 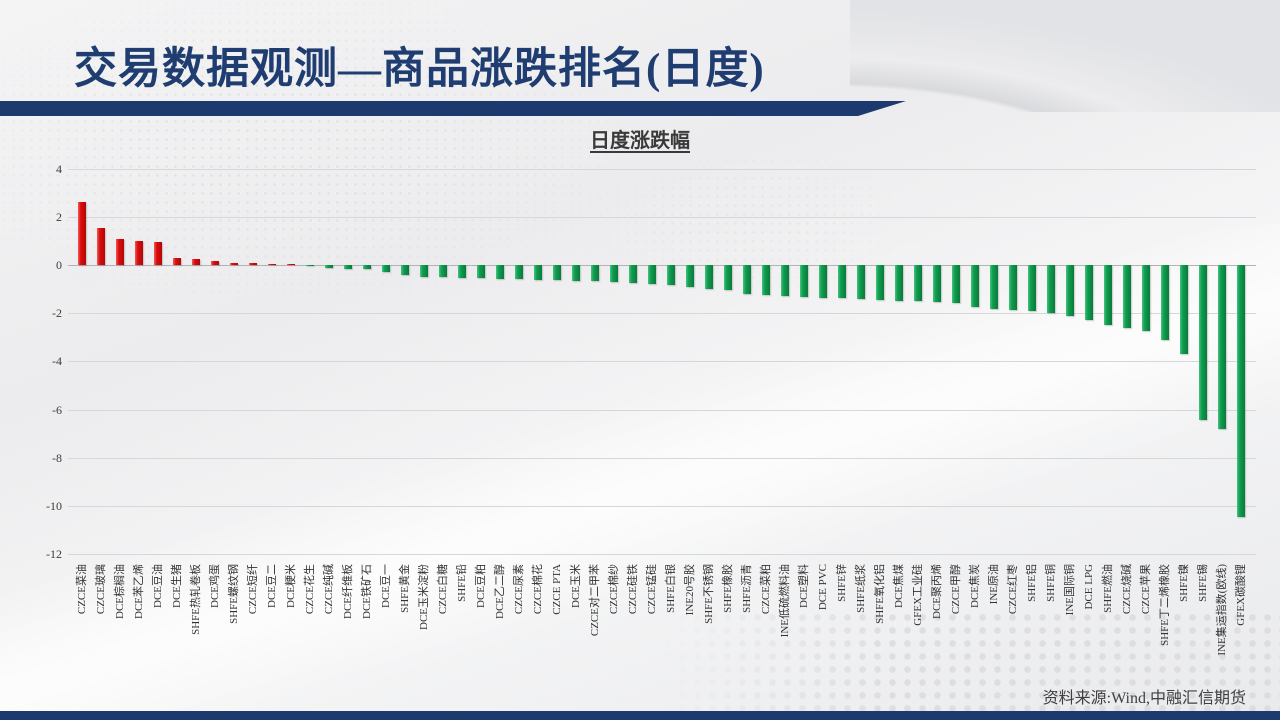 What do you see at coordinates (271, 586) in the screenshot?
I see `x-axis-label: DCE豆二` at bounding box center [271, 586].